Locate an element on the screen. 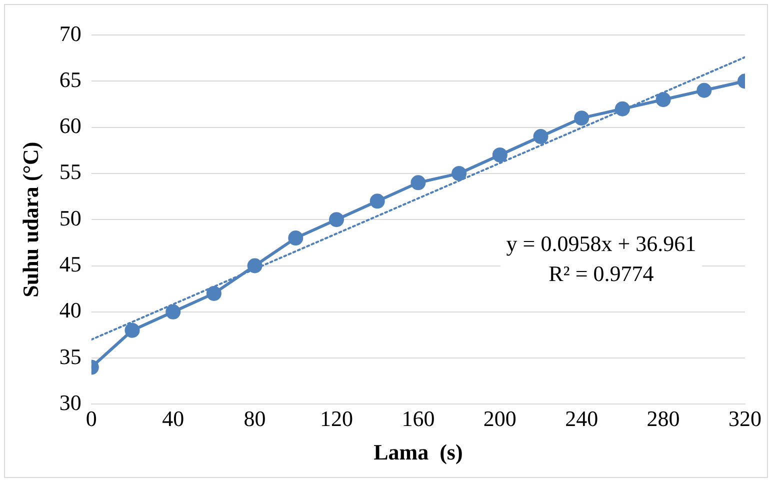 The image size is (772, 482). x-tick-label: 240 is located at coordinates (581, 419).